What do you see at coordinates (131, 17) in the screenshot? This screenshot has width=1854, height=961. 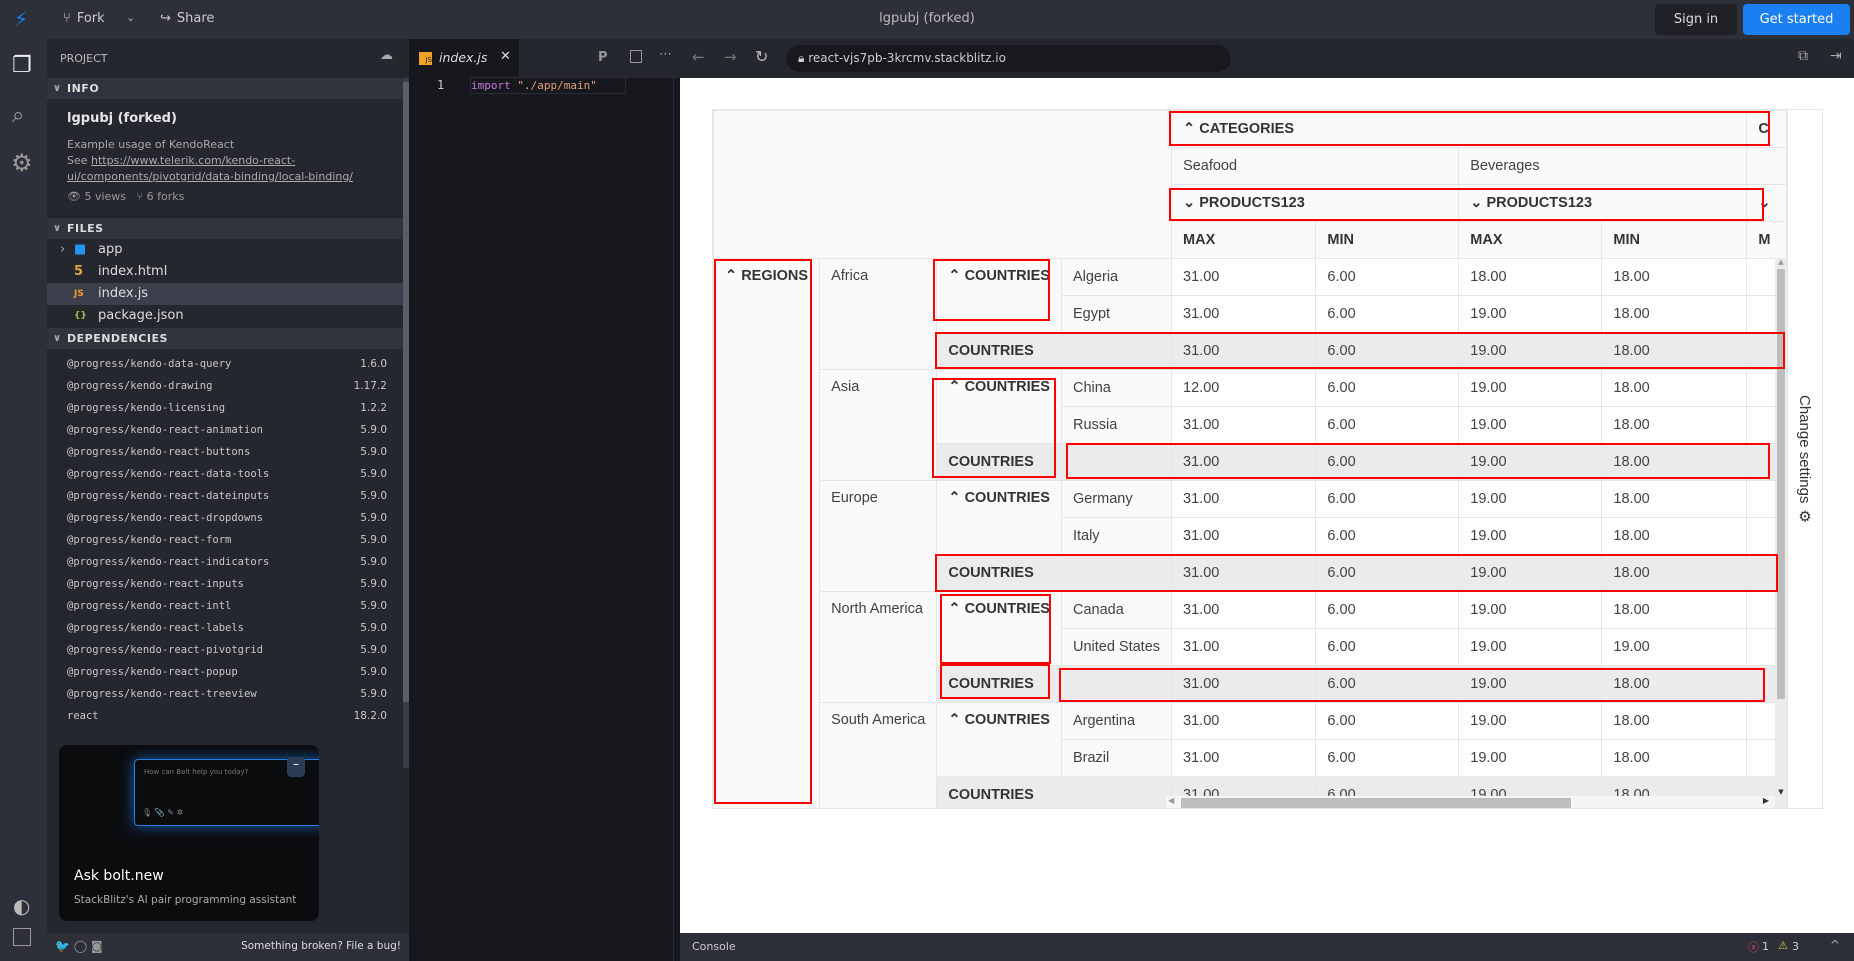 I see `fork-dropdown-chevron-icon: ⌄` at bounding box center [131, 17].